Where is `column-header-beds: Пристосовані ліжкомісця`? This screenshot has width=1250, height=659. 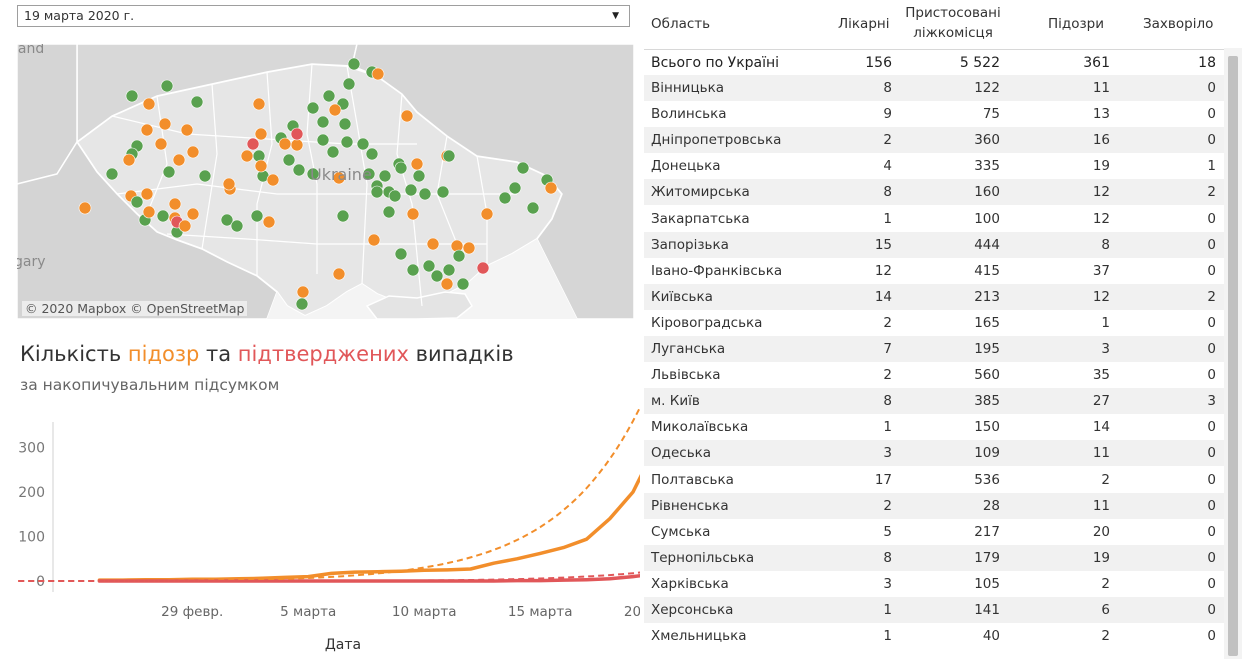 column-header-beds: Пристосовані ліжкомісця is located at coordinates (953, 23).